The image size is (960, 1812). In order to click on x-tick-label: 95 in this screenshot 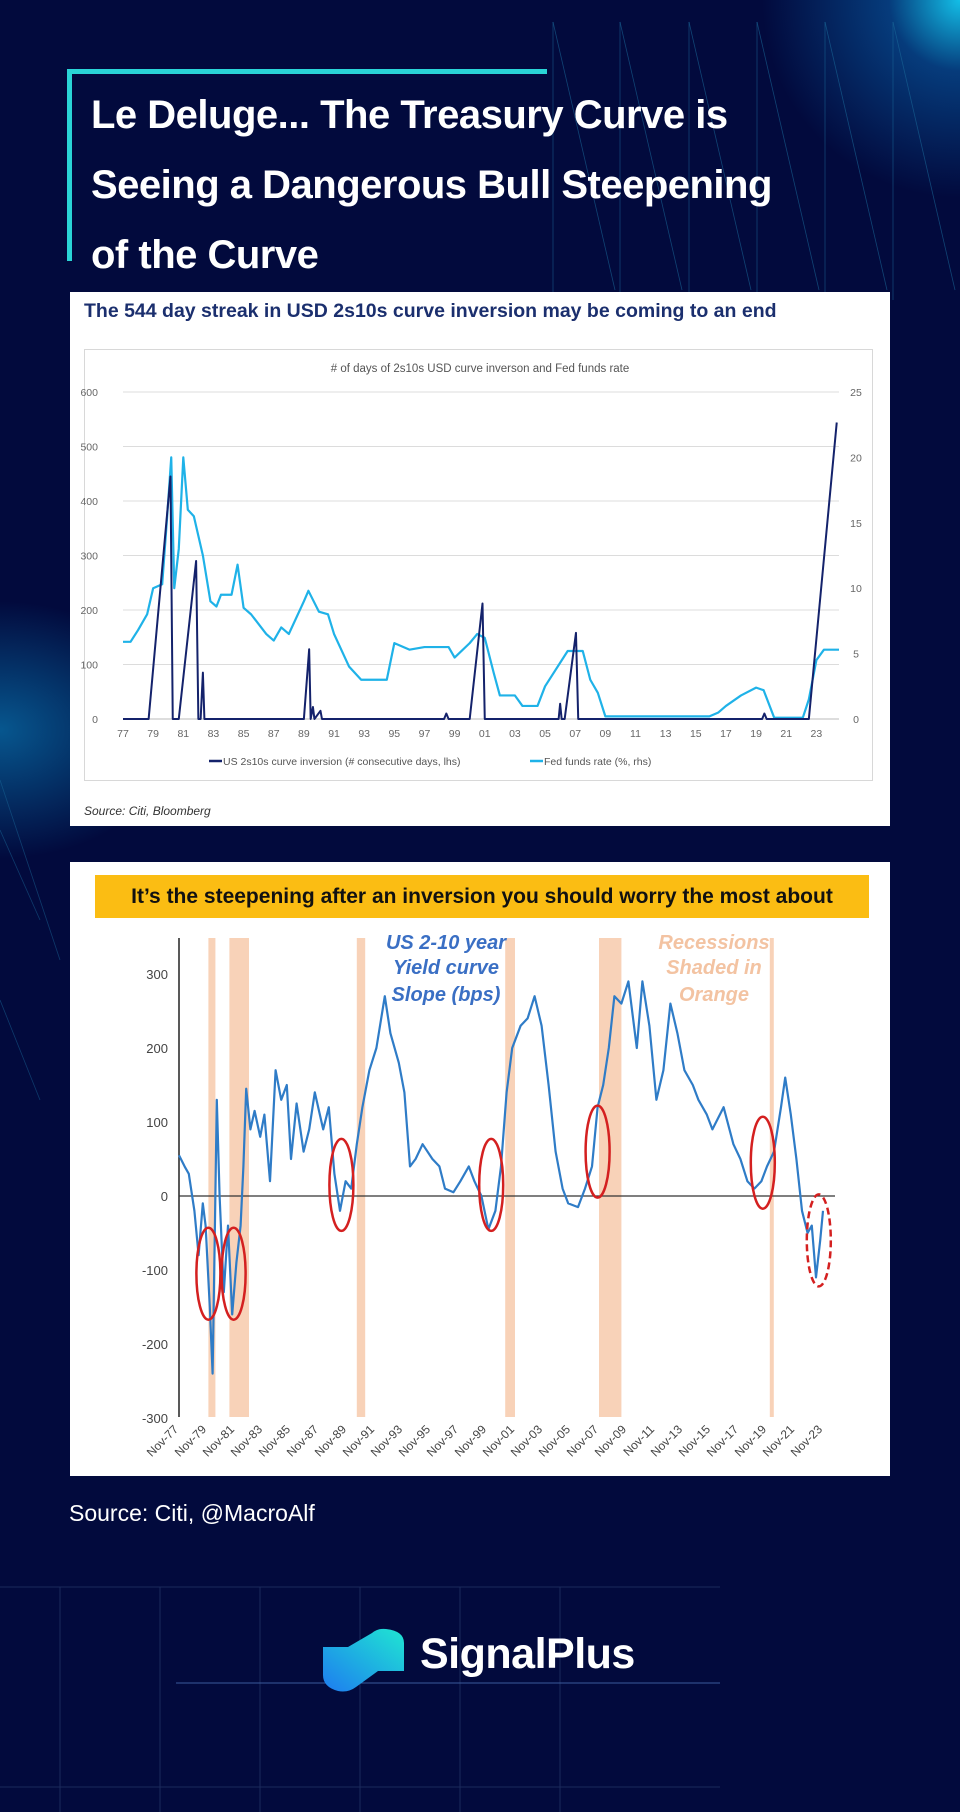, I will do `click(394, 734)`.